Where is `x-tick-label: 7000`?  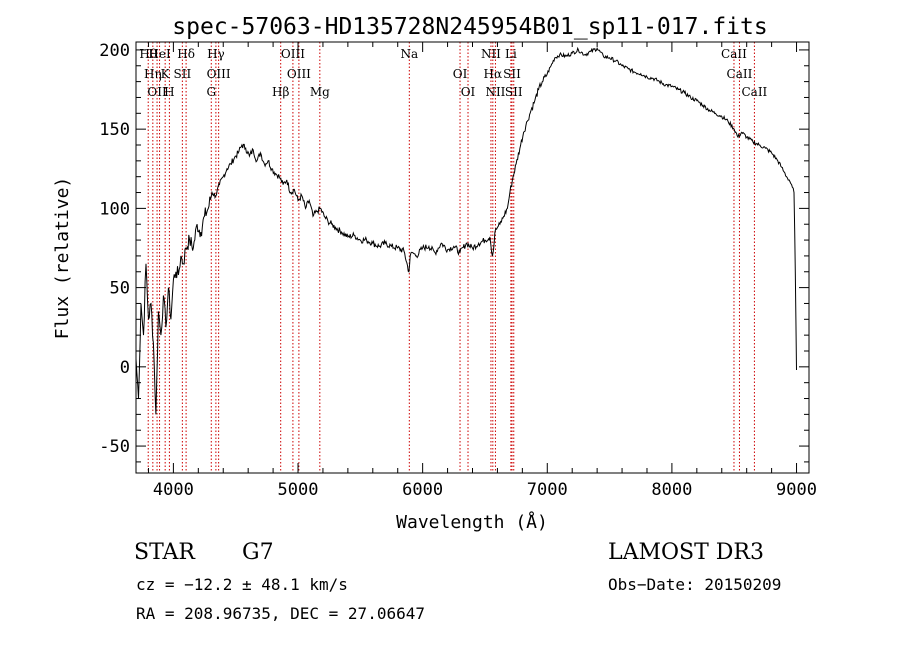 x-tick-label: 7000 is located at coordinates (547, 490).